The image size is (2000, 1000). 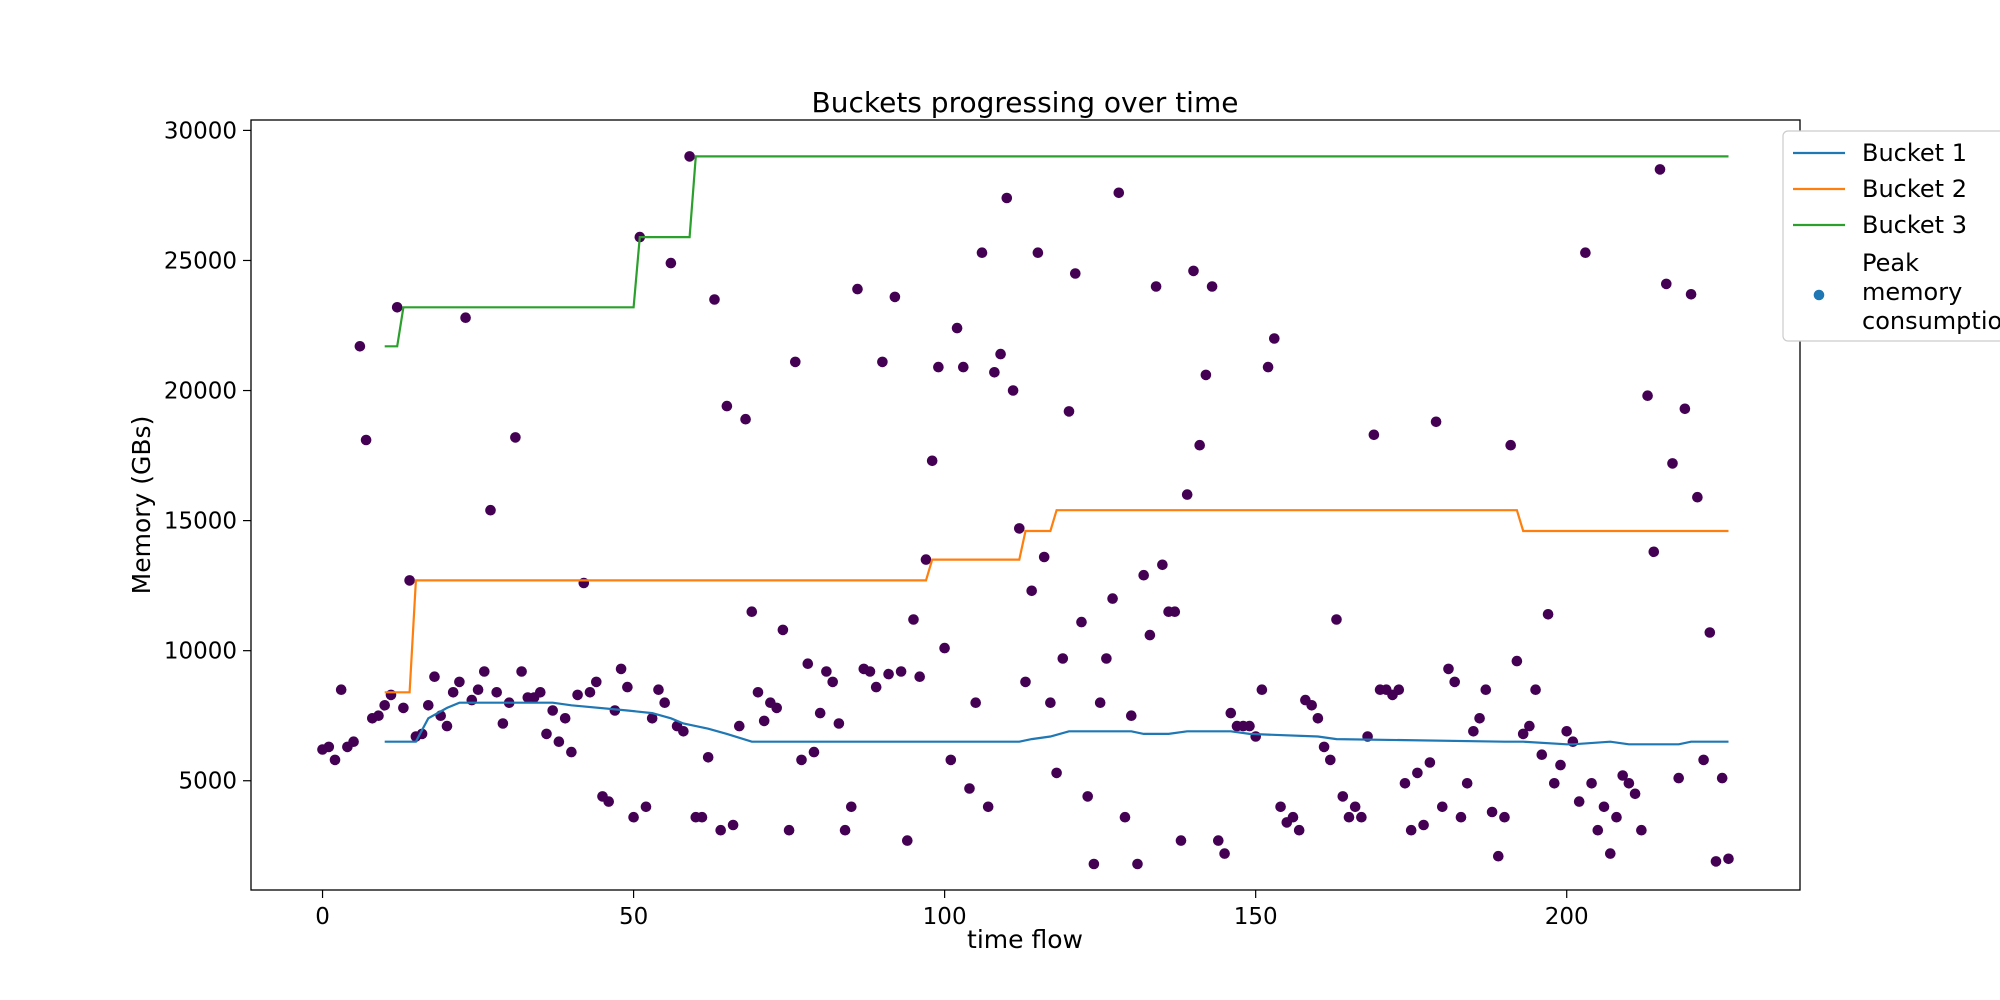 I want to click on x-tick-label: 100, so click(x=945, y=917).